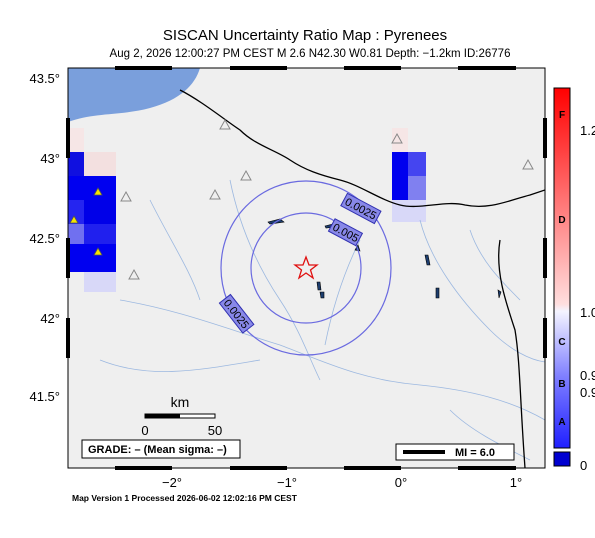 Image resolution: width=595 pixels, height=538 pixels. What do you see at coordinates (562, 115) in the screenshot?
I see `grade-letter: F` at bounding box center [562, 115].